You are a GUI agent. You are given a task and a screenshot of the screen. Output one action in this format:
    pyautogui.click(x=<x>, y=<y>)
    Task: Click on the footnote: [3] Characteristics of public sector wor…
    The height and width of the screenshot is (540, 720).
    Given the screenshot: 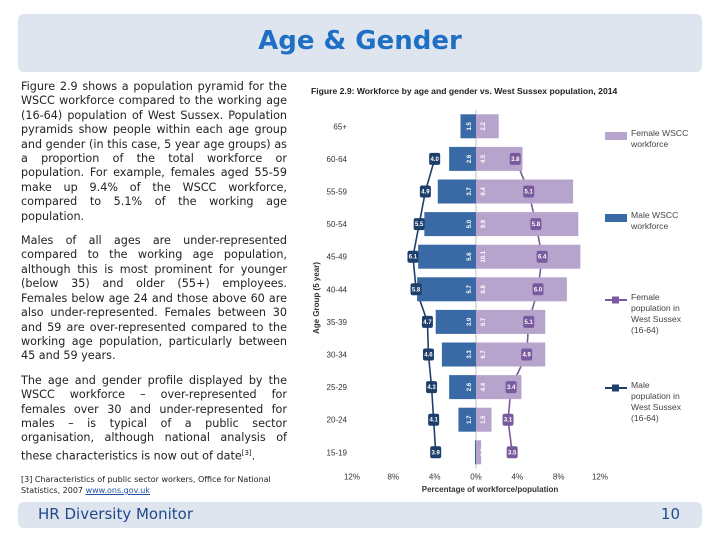 What is the action you would take?
    pyautogui.click(x=156, y=485)
    